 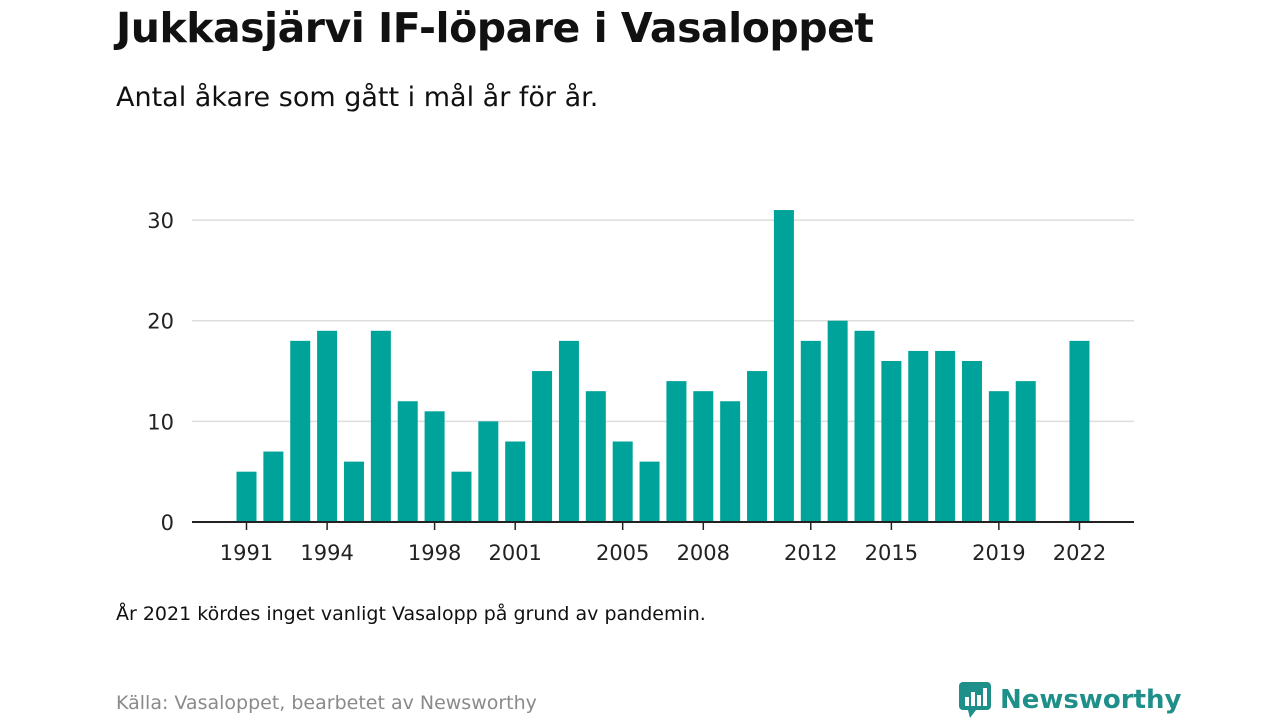 I want to click on x-tick-label: 2012, so click(x=810, y=553).